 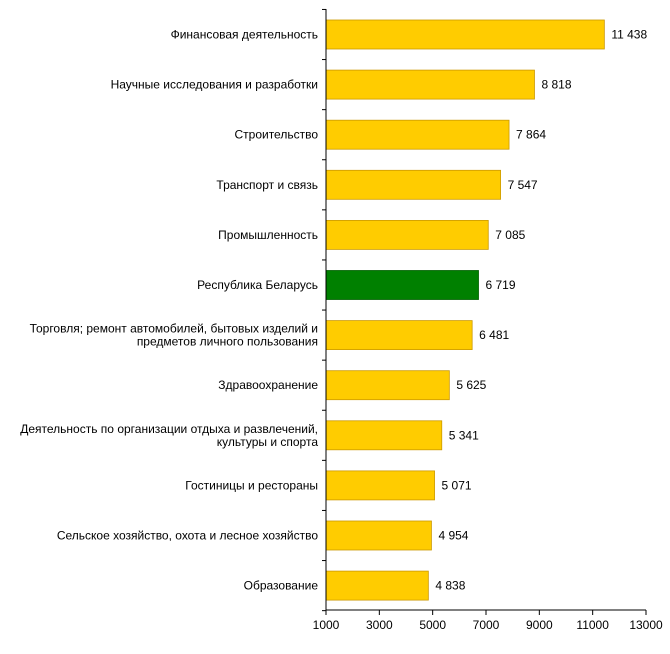 What do you see at coordinates (501, 285) in the screenshot?
I see `value-label: 6 719` at bounding box center [501, 285].